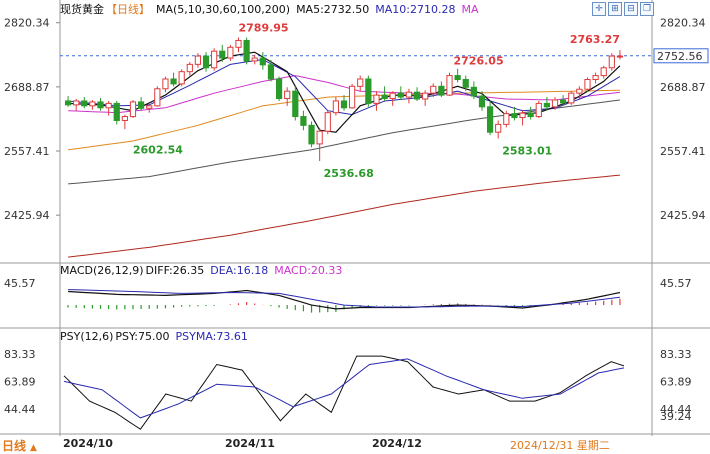 This screenshot has height=454, width=710. Describe the element at coordinates (82, 9) in the screenshot. I see `symbol-name: 现货黄金` at that location.